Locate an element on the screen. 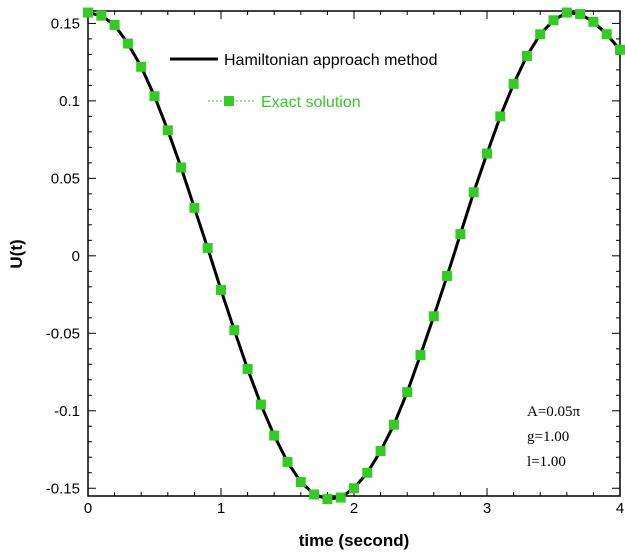 The height and width of the screenshot is (554, 625). y-tick-label: 0.1 is located at coordinates (69, 101).